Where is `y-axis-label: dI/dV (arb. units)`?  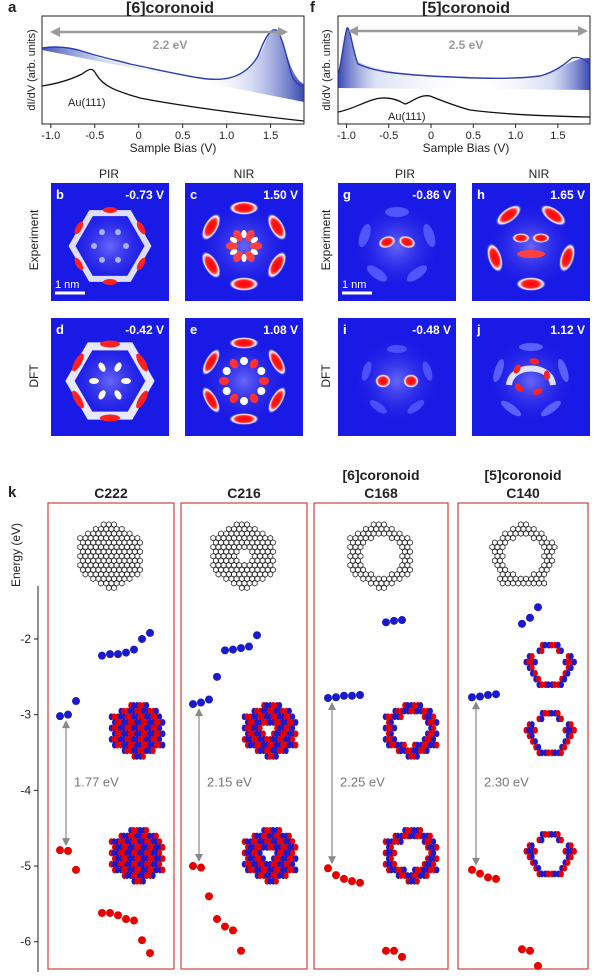 y-axis-label: dI/dV (arb. units) is located at coordinates (32, 69).